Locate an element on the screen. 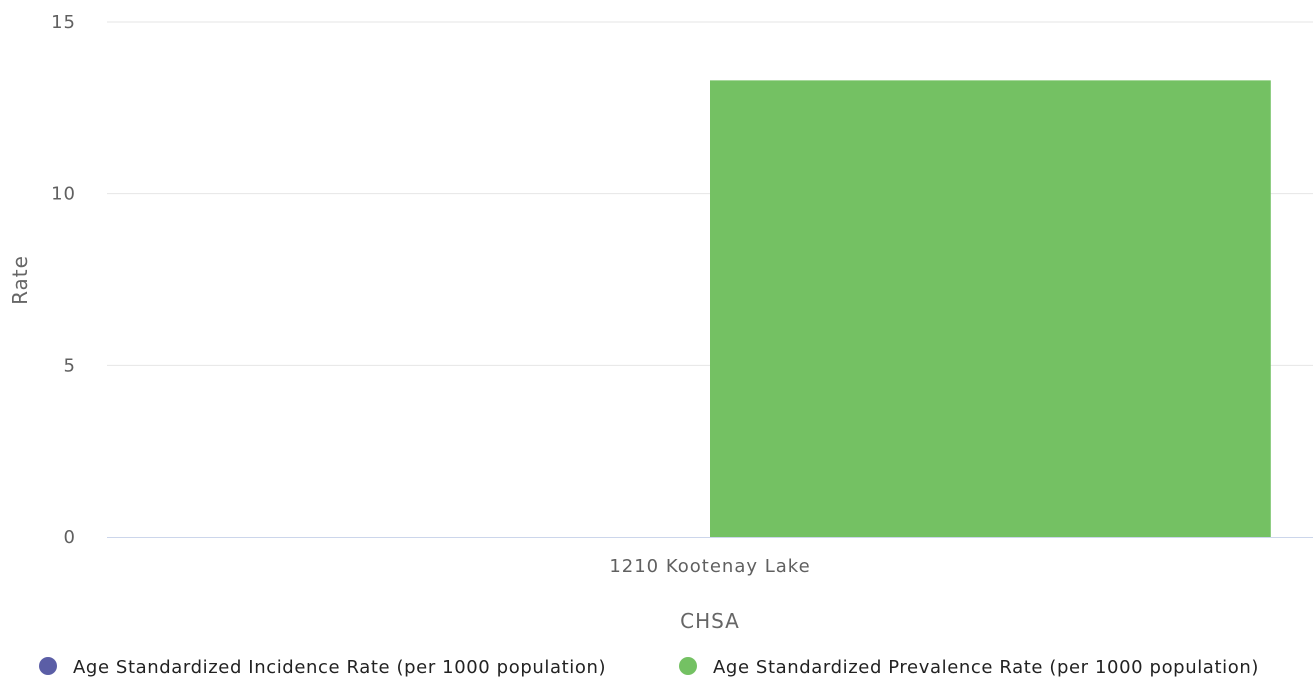 The image size is (1313, 679). x-axis-title: CHSA is located at coordinates (710, 621).